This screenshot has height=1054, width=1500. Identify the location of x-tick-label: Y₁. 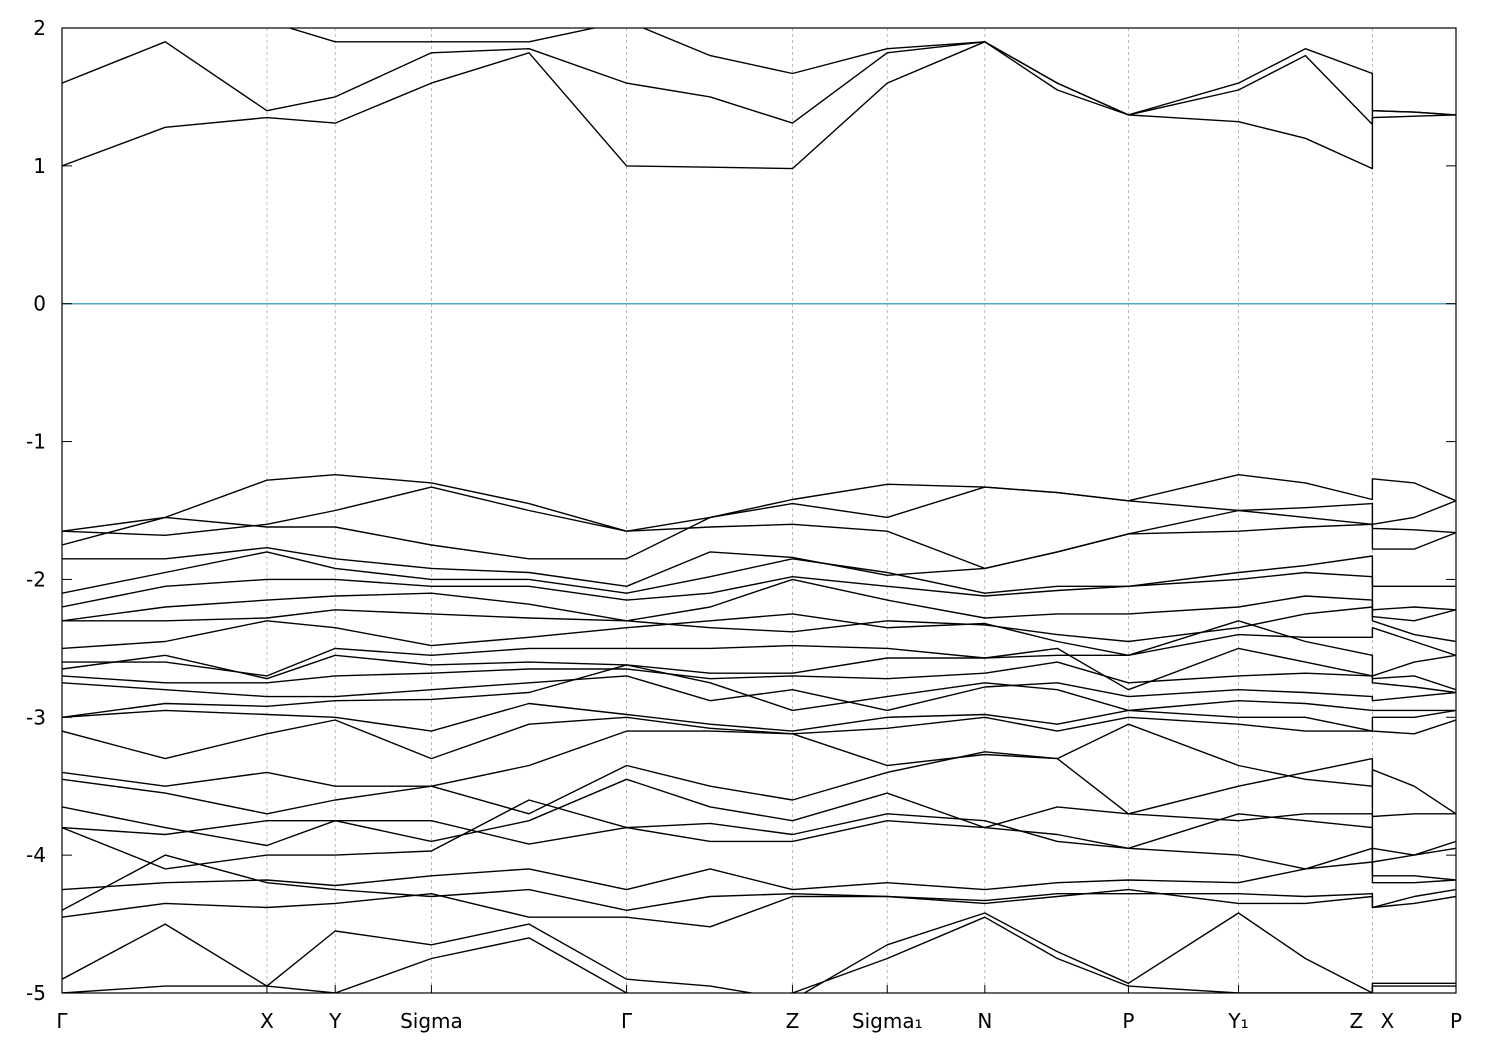
(1237, 1021).